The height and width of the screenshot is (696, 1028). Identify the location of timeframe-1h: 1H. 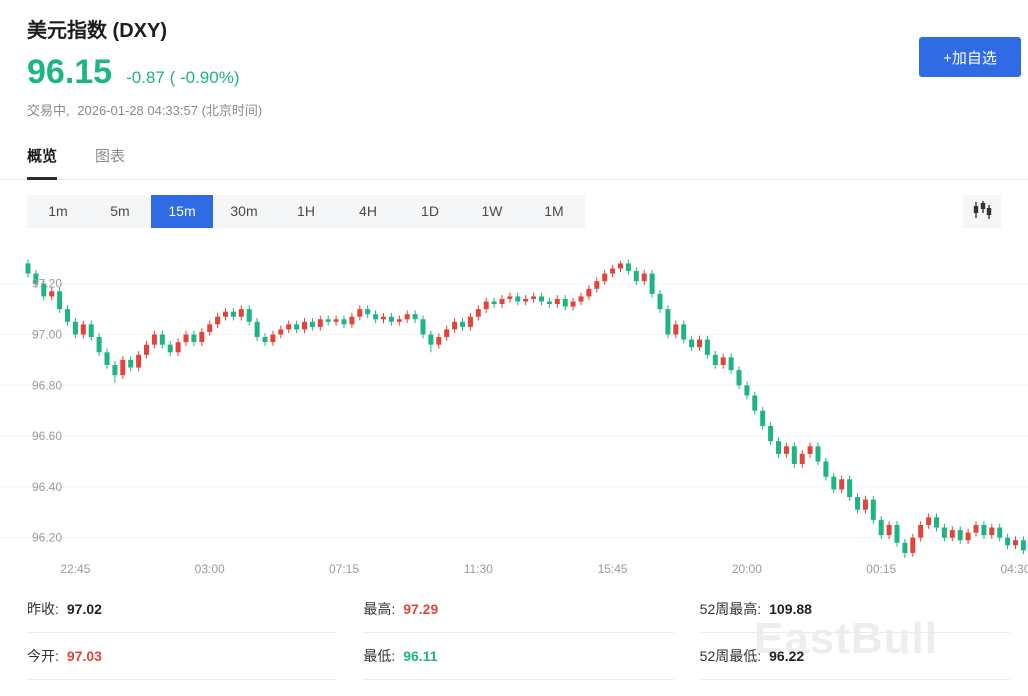
(306, 211).